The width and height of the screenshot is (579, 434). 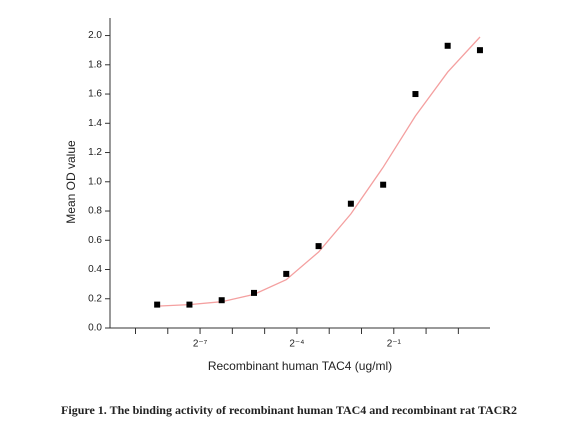 What do you see at coordinates (95, 123) in the screenshot?
I see `y-tick-label: 1.4` at bounding box center [95, 123].